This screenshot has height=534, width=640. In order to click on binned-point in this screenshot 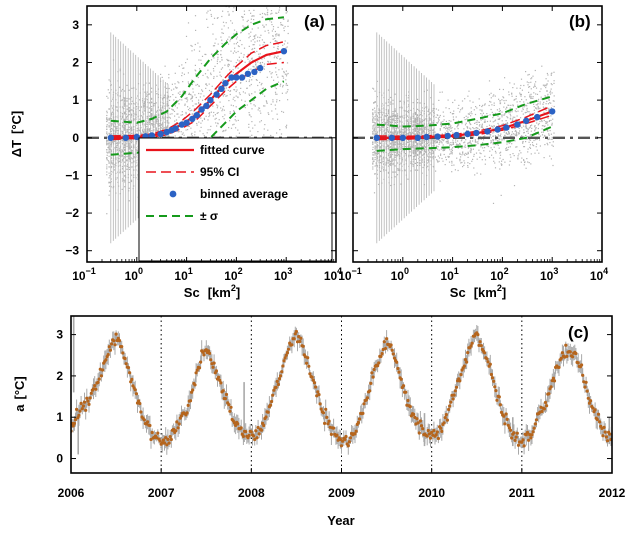, I will do `click(166, 132)`.